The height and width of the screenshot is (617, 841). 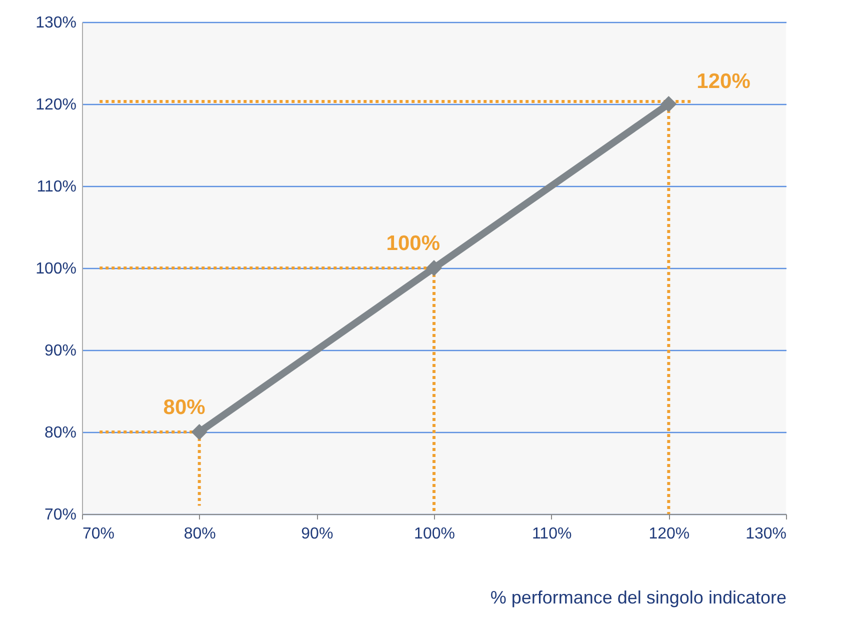 I want to click on x-tick-label: 70%, so click(x=98, y=534).